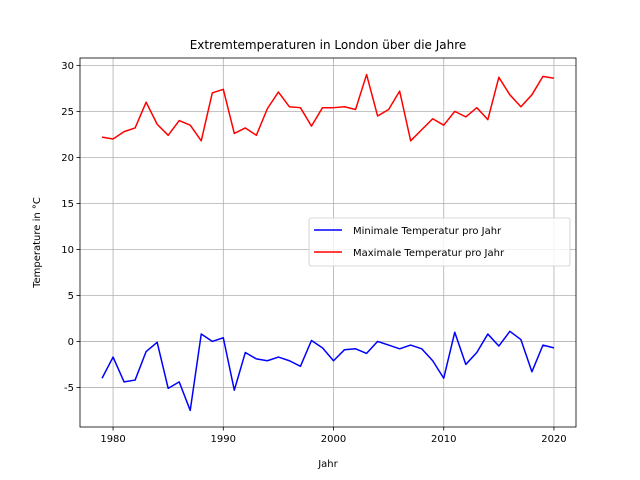 The height and width of the screenshot is (480, 640). Describe the element at coordinates (328, 371) in the screenshot. I see `series-line-min` at that location.